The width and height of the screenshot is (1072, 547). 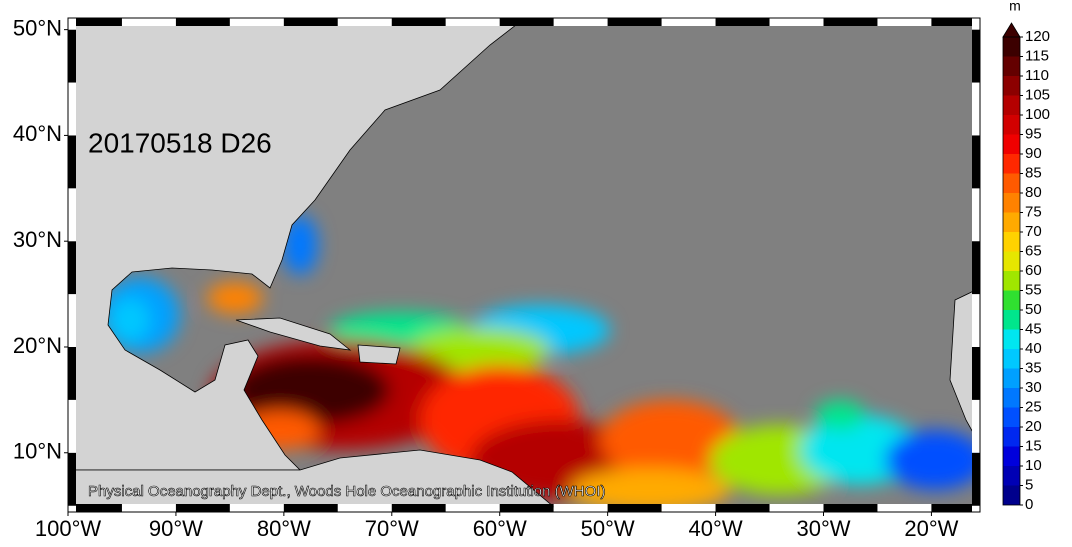 What do you see at coordinates (1033, 348) in the screenshot?
I see `colorbar-tick-label: 40` at bounding box center [1033, 348].